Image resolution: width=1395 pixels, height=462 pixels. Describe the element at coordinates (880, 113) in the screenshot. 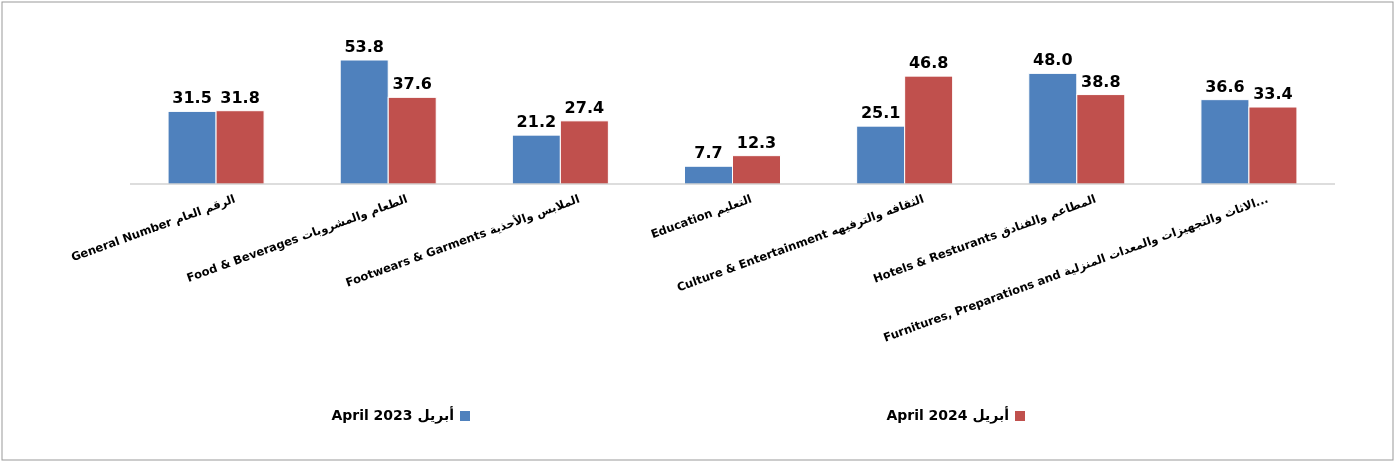

I see `data-label: 25.1` at that location.